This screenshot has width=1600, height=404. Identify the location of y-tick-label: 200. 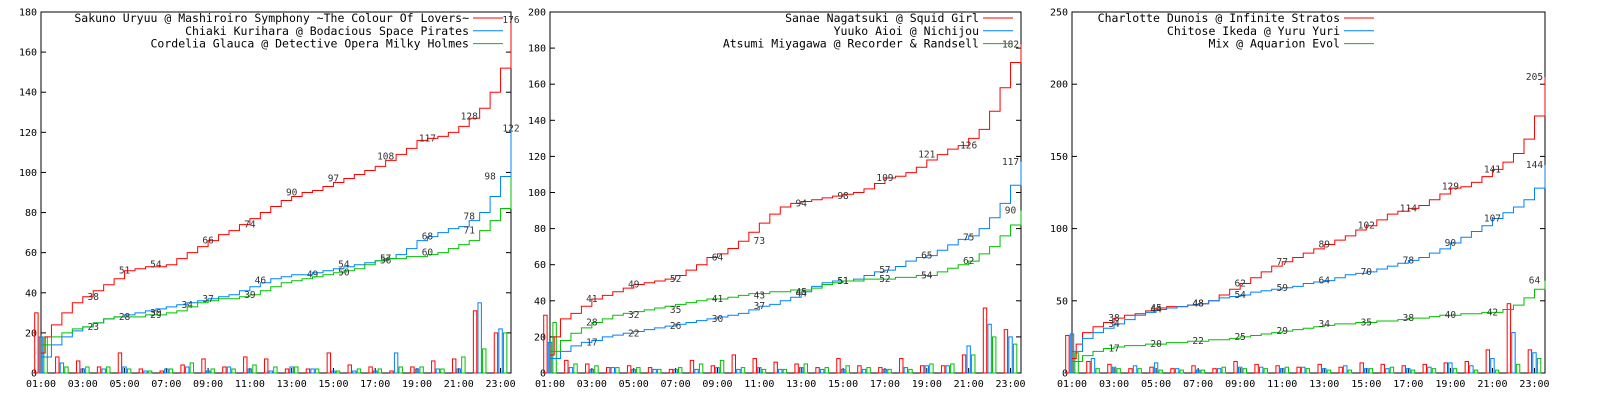
(1059, 85).